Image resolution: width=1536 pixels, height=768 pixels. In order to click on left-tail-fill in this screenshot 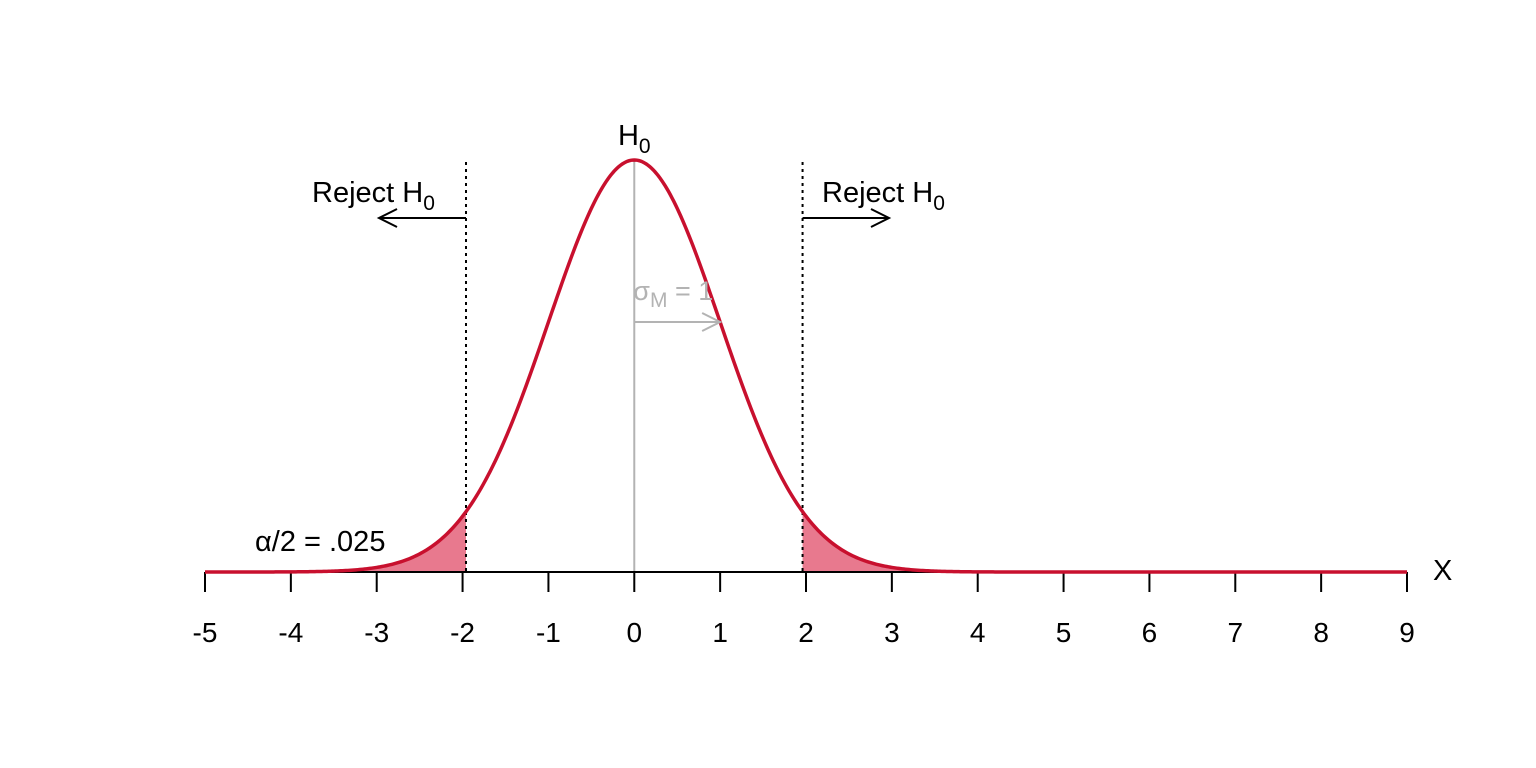, I will do `click(336, 541)`.